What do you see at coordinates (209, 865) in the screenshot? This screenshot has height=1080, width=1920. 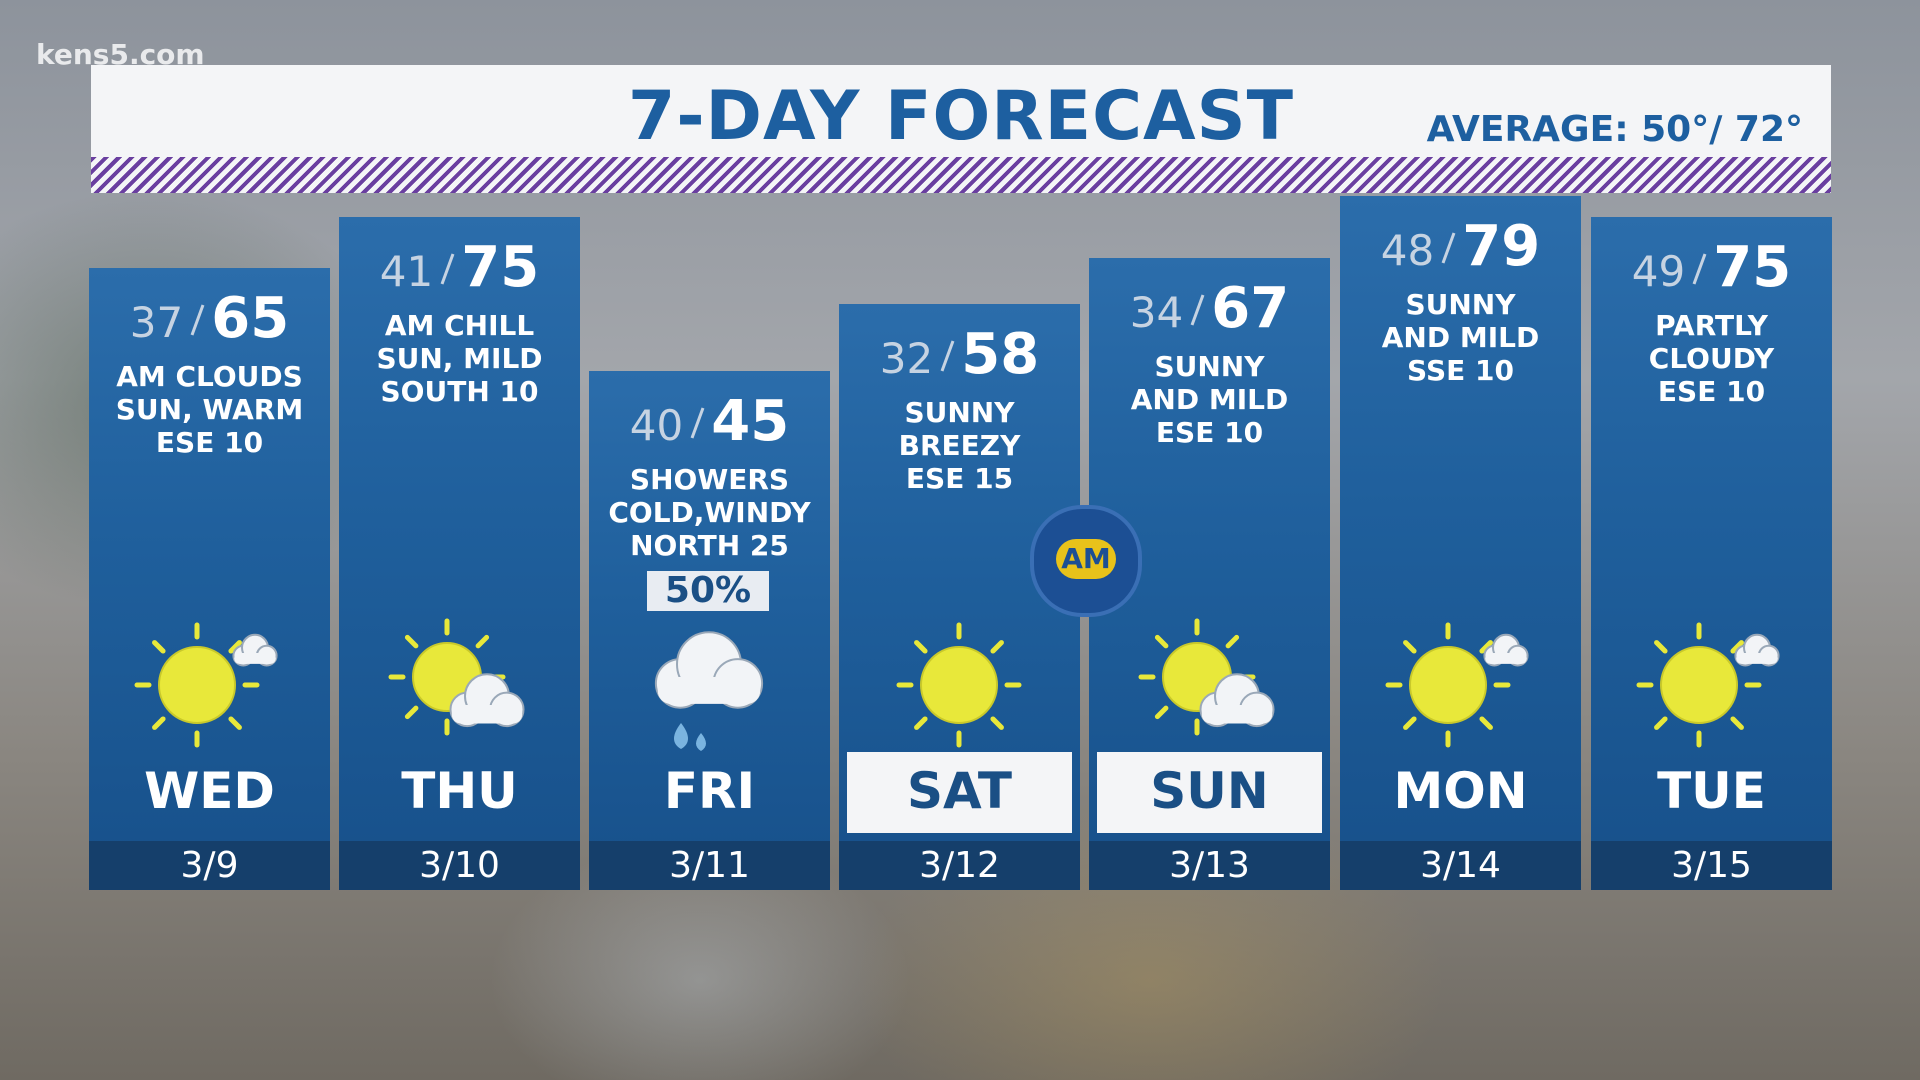 I see `date: 3/9` at bounding box center [209, 865].